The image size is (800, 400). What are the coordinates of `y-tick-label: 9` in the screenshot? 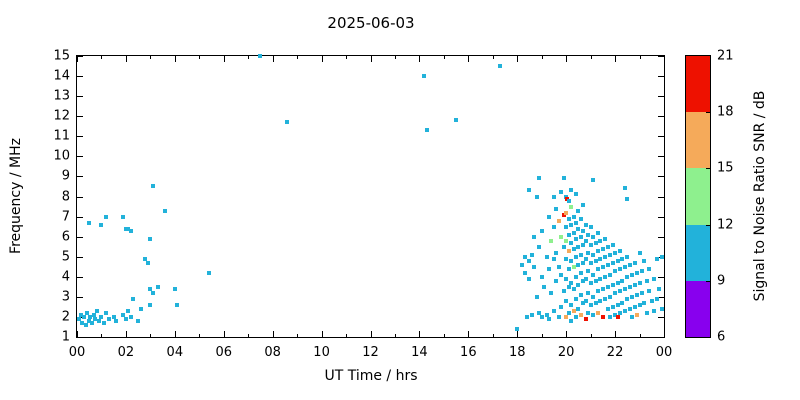 It's located at (65, 176).